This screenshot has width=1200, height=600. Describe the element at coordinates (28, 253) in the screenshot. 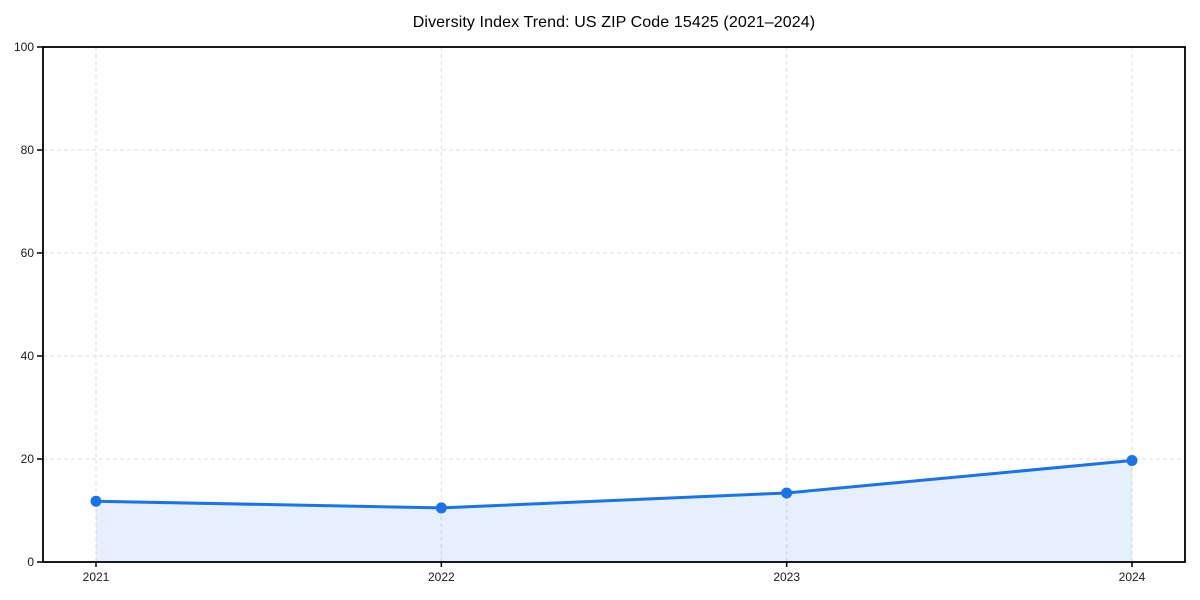

I see `y-tick-label: 60` at that location.